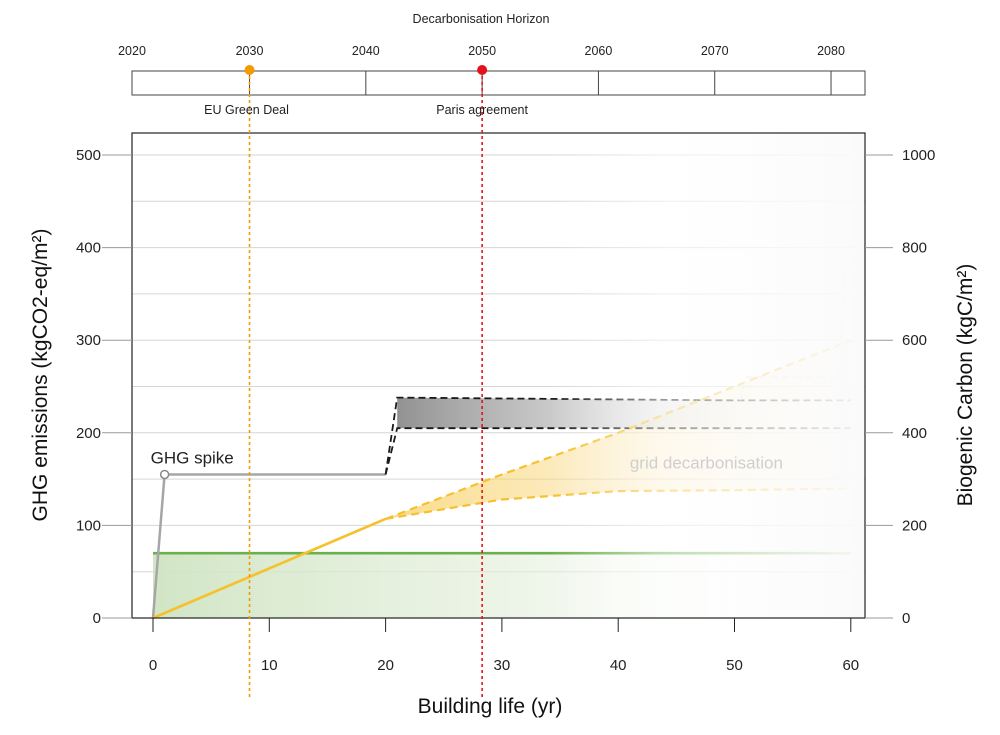  Describe the element at coordinates (249, 70) in the screenshot. I see `eu-green-deal-marker` at that location.